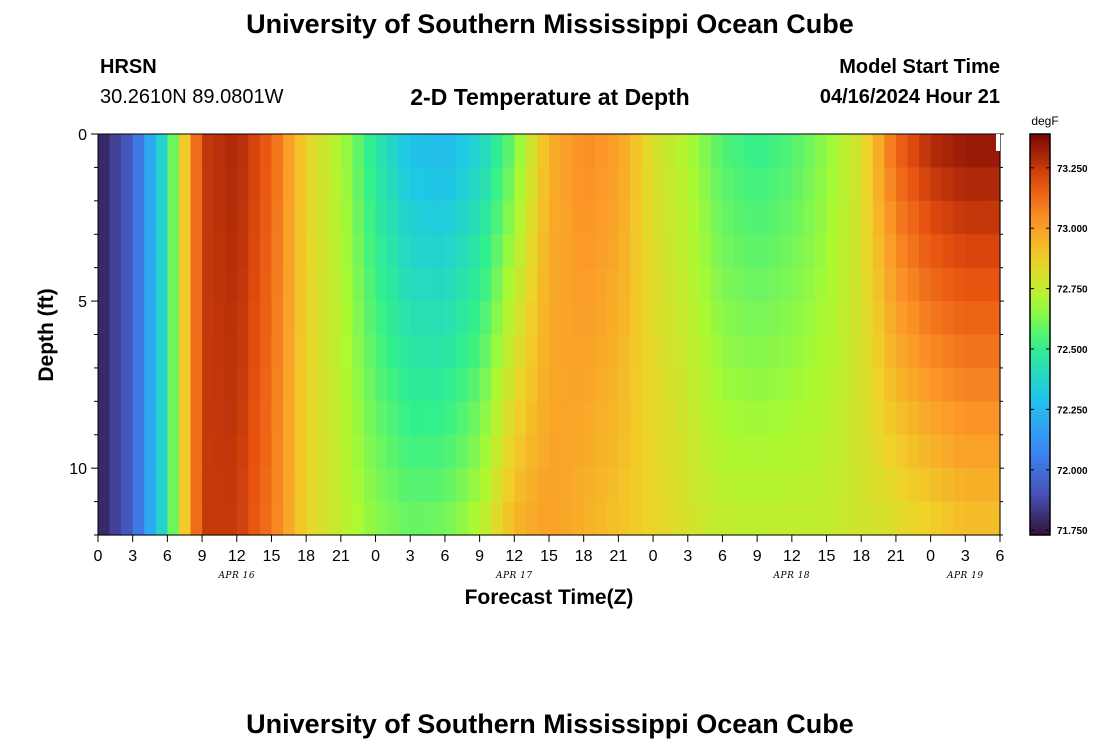 The height and width of the screenshot is (750, 1100). Describe the element at coordinates (998, 142) in the screenshot. I see `plot-corner-marker` at that location.